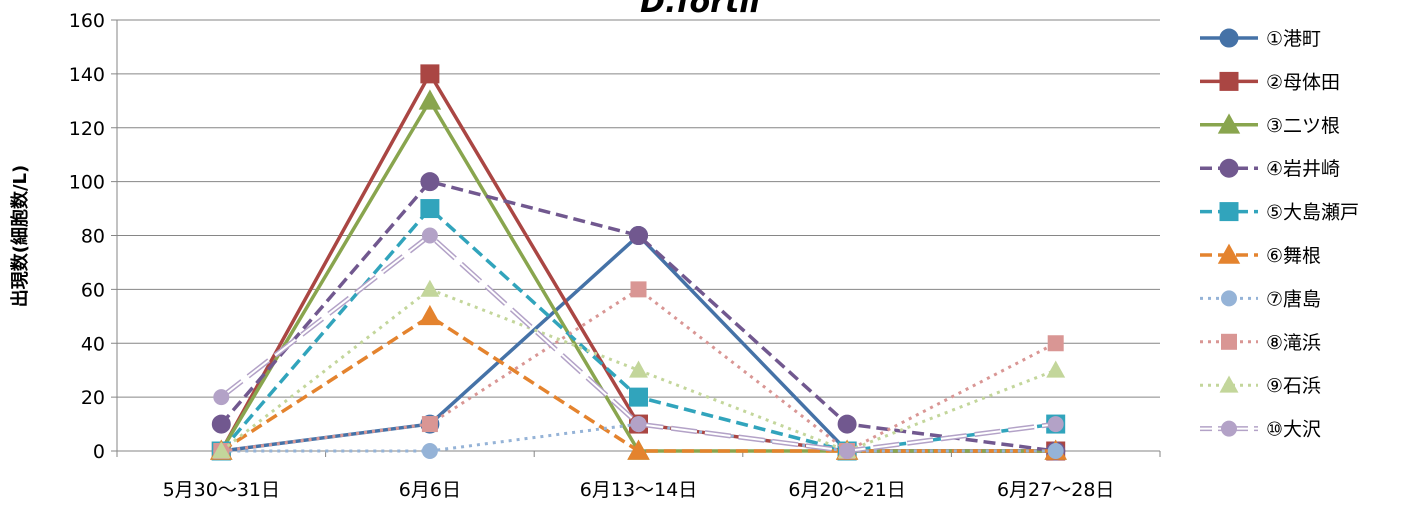 This screenshot has height=506, width=1403. Describe the element at coordinates (87, 21) in the screenshot. I see `y-tick-label: 160` at that location.